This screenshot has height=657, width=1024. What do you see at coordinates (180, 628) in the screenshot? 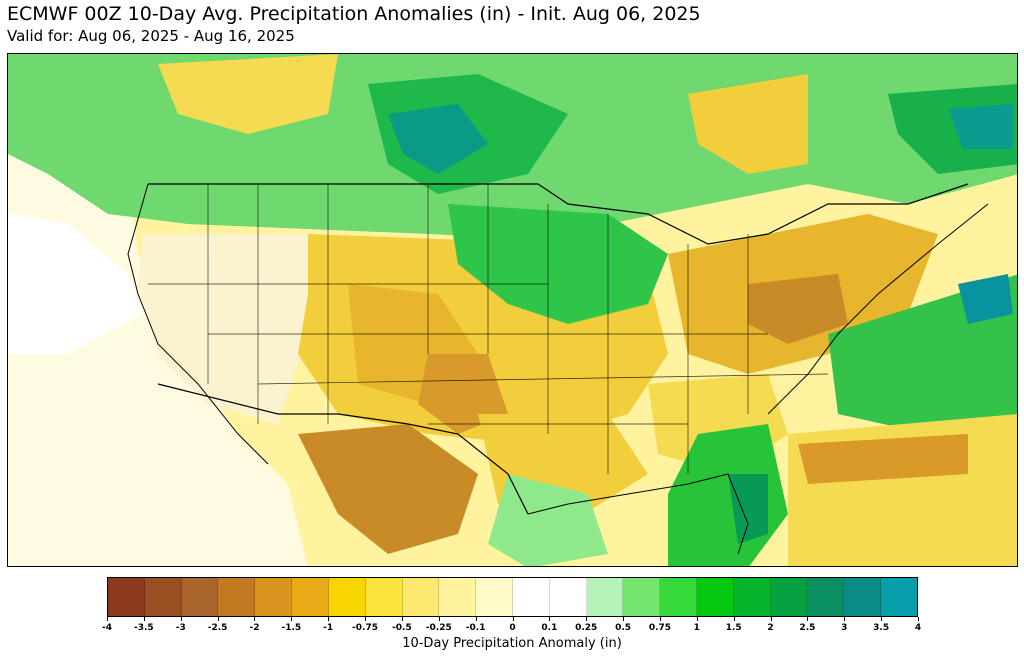
I see `colorbar-tick-label: -3` at bounding box center [180, 628].